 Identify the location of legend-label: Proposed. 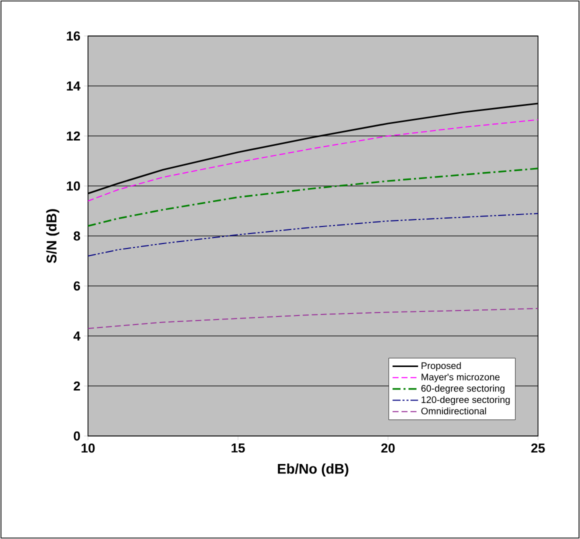
(441, 366).